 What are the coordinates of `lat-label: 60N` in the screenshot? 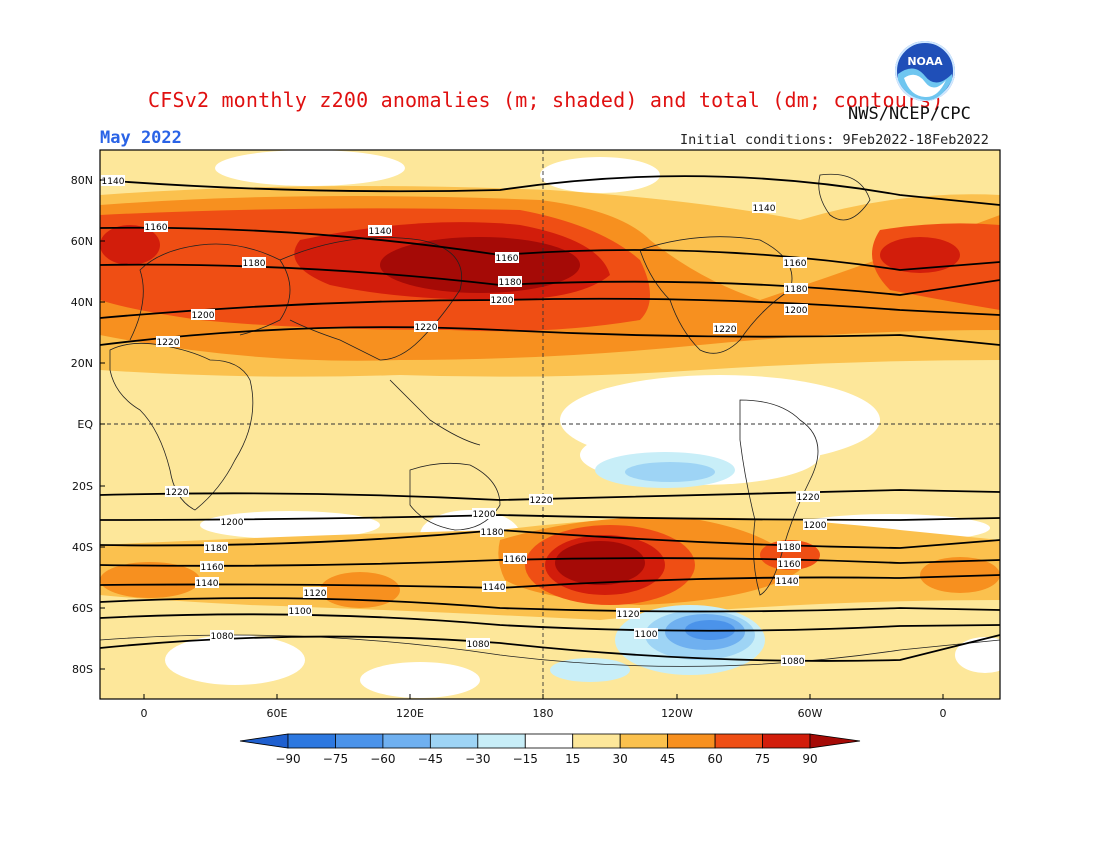 It's located at (82, 241).